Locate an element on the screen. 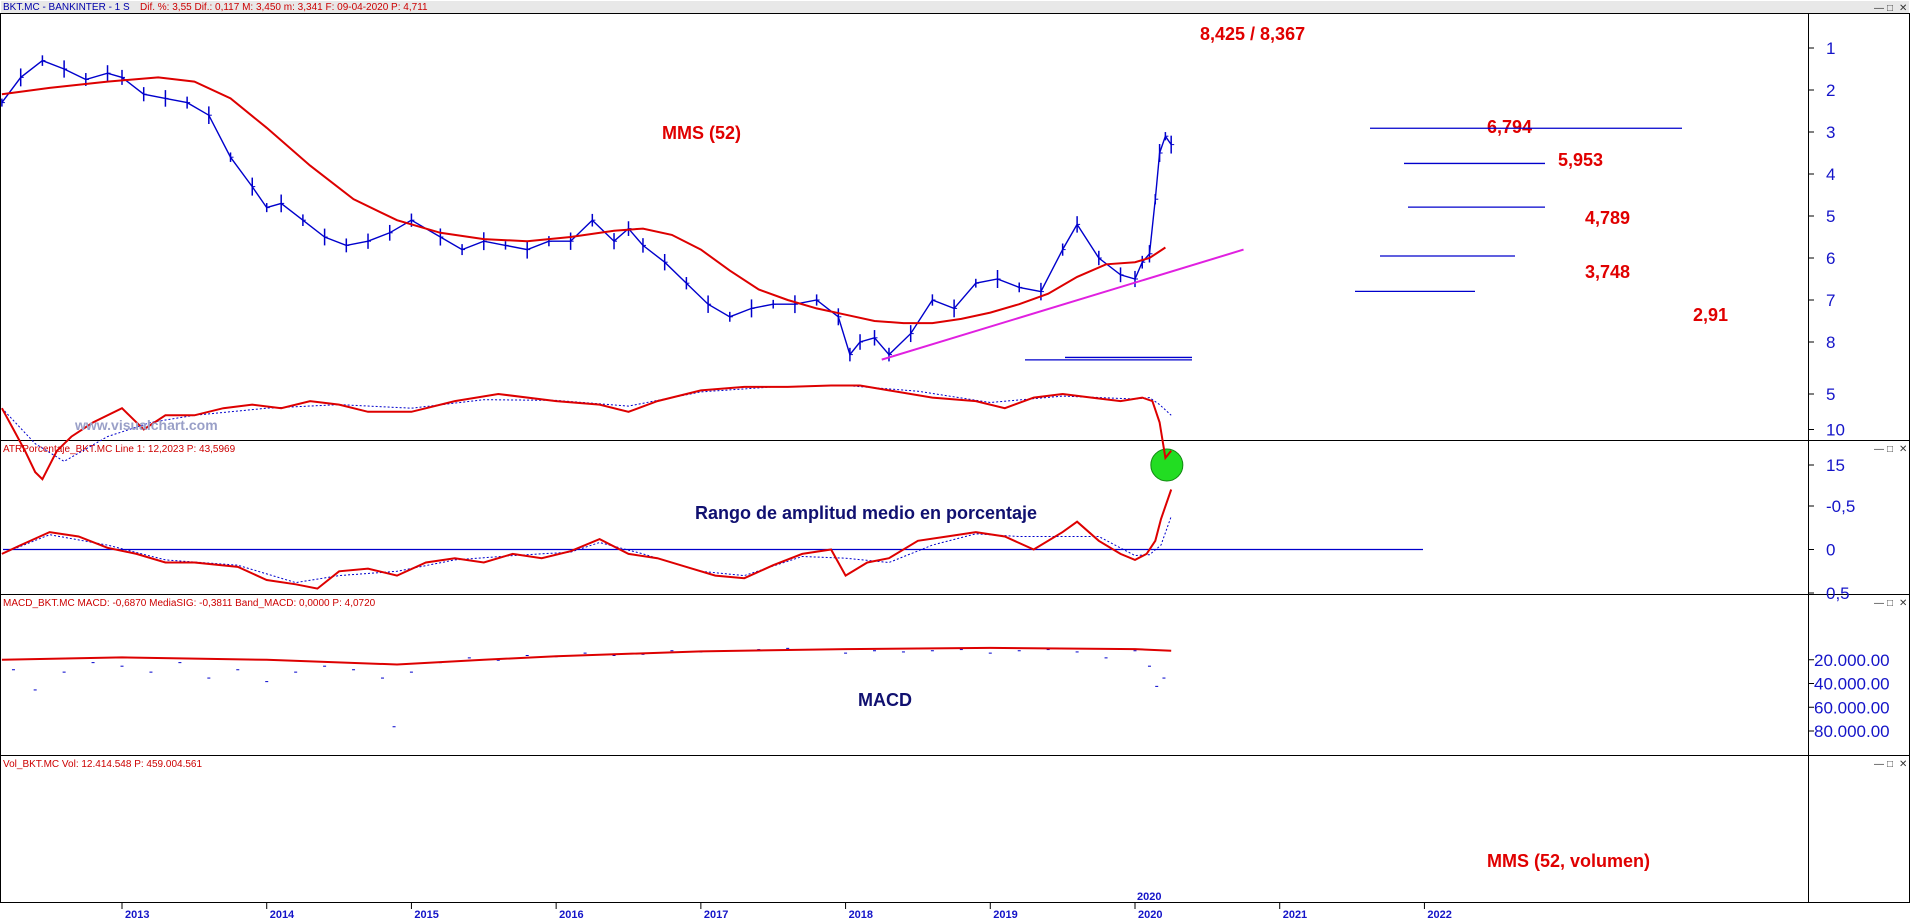  atr-line is located at coordinates (586, 432).